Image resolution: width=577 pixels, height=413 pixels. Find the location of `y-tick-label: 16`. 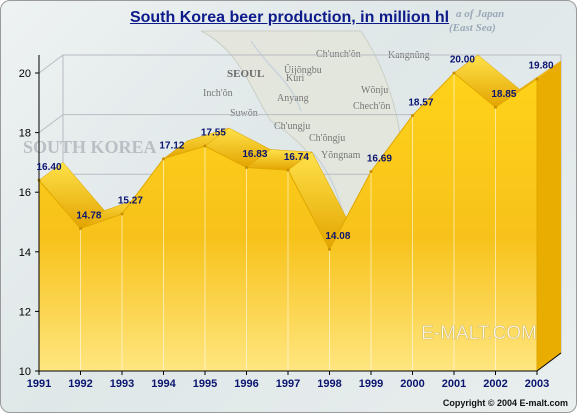

y-tick-label: 16 is located at coordinates (25, 193).